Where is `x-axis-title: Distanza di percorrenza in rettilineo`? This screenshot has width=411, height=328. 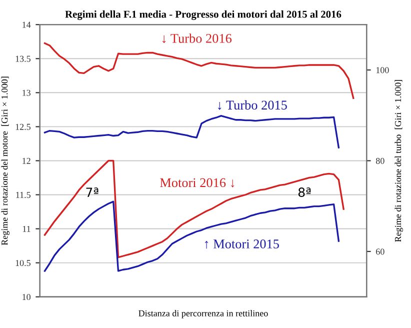 x-axis-title: Distanza di percorrenza in rettilineo is located at coordinates (203, 314).